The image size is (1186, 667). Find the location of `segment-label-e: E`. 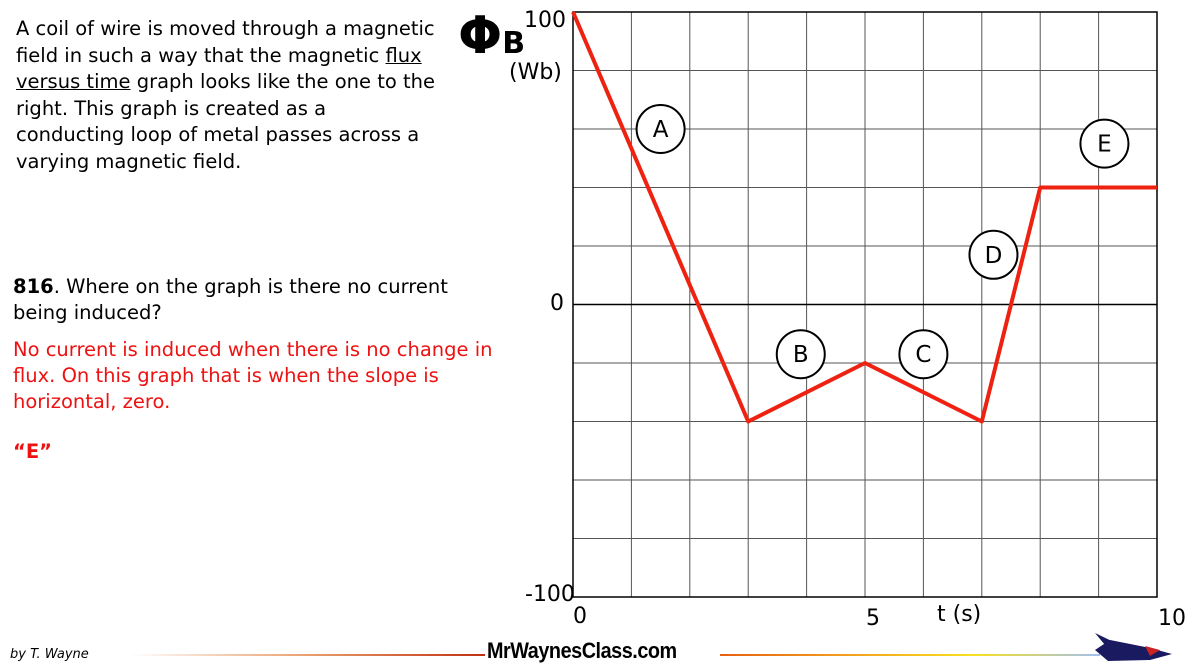

segment-label-e: E is located at coordinates (1104, 145).